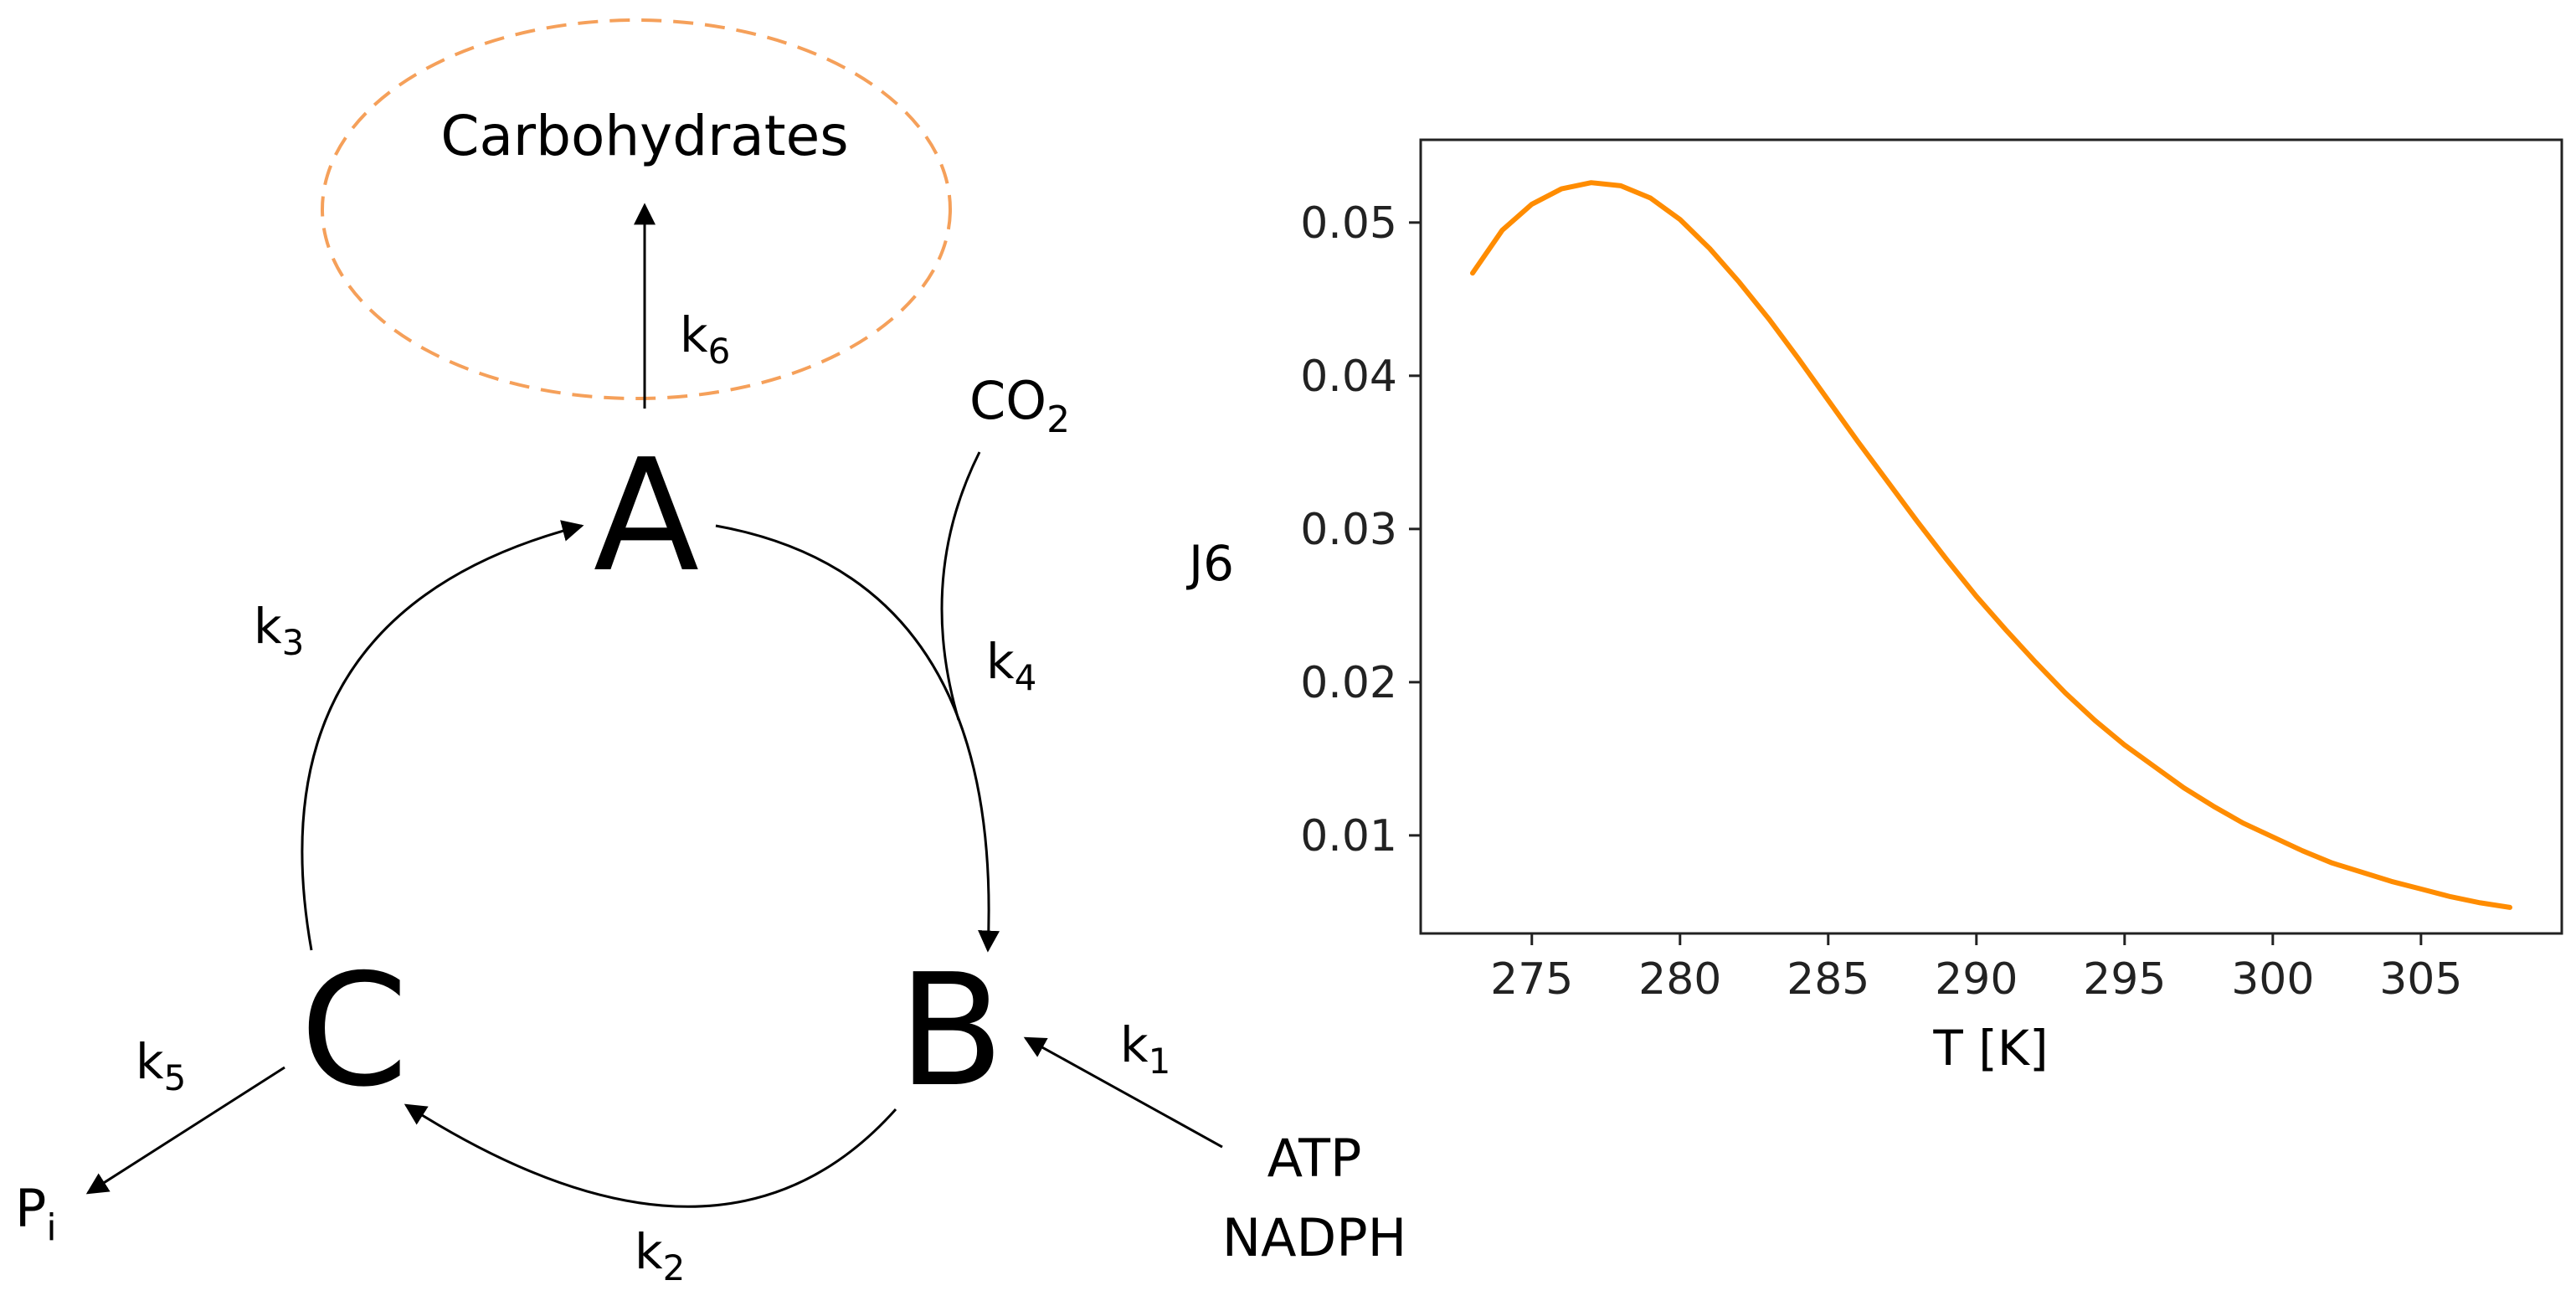 The image size is (2576, 1306). Describe the element at coordinates (1314, 1237) in the screenshot. I see `nadph-label: NADPH` at that location.